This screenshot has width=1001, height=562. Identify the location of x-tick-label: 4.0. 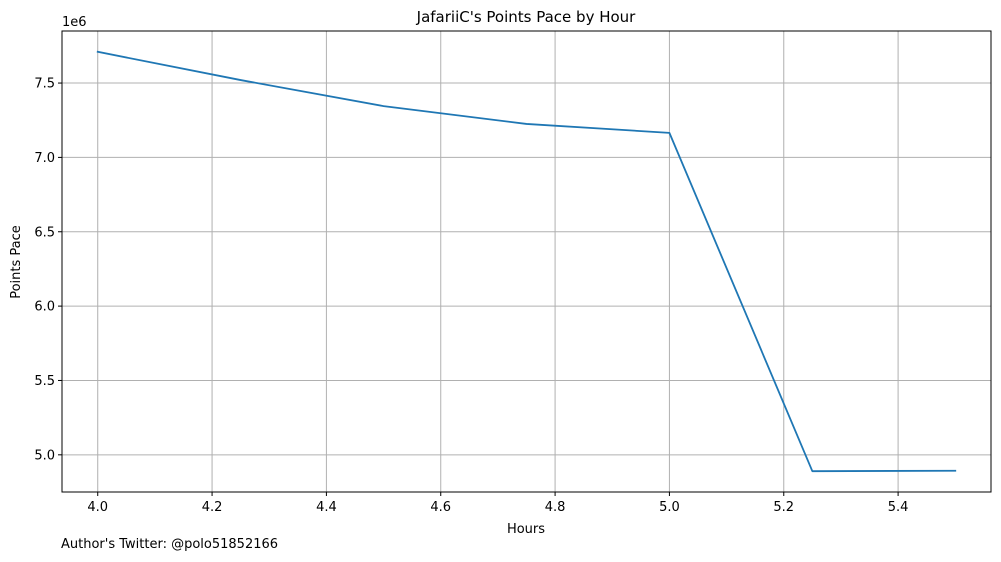
(97, 507).